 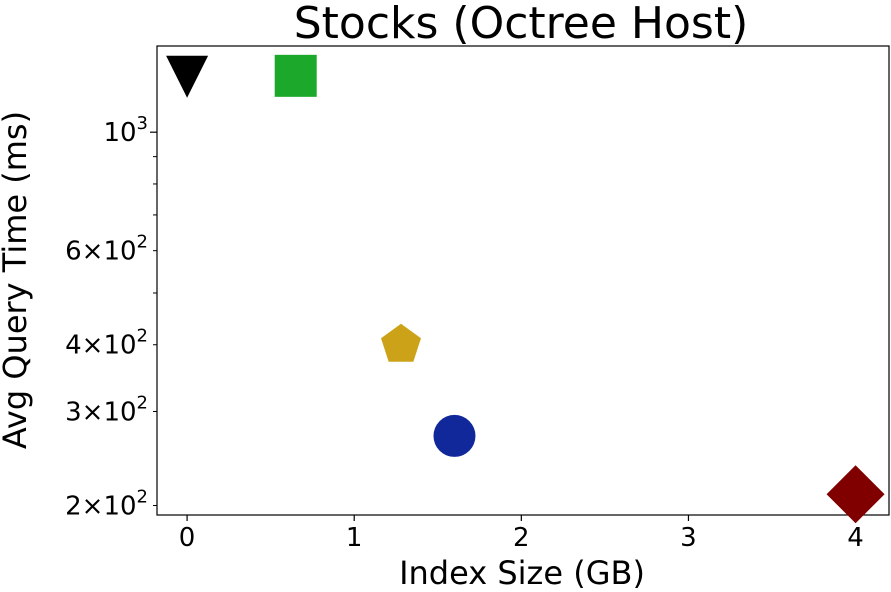 What do you see at coordinates (106, 504) in the screenshot?
I see `y-tick-label: 2×10²` at bounding box center [106, 504].